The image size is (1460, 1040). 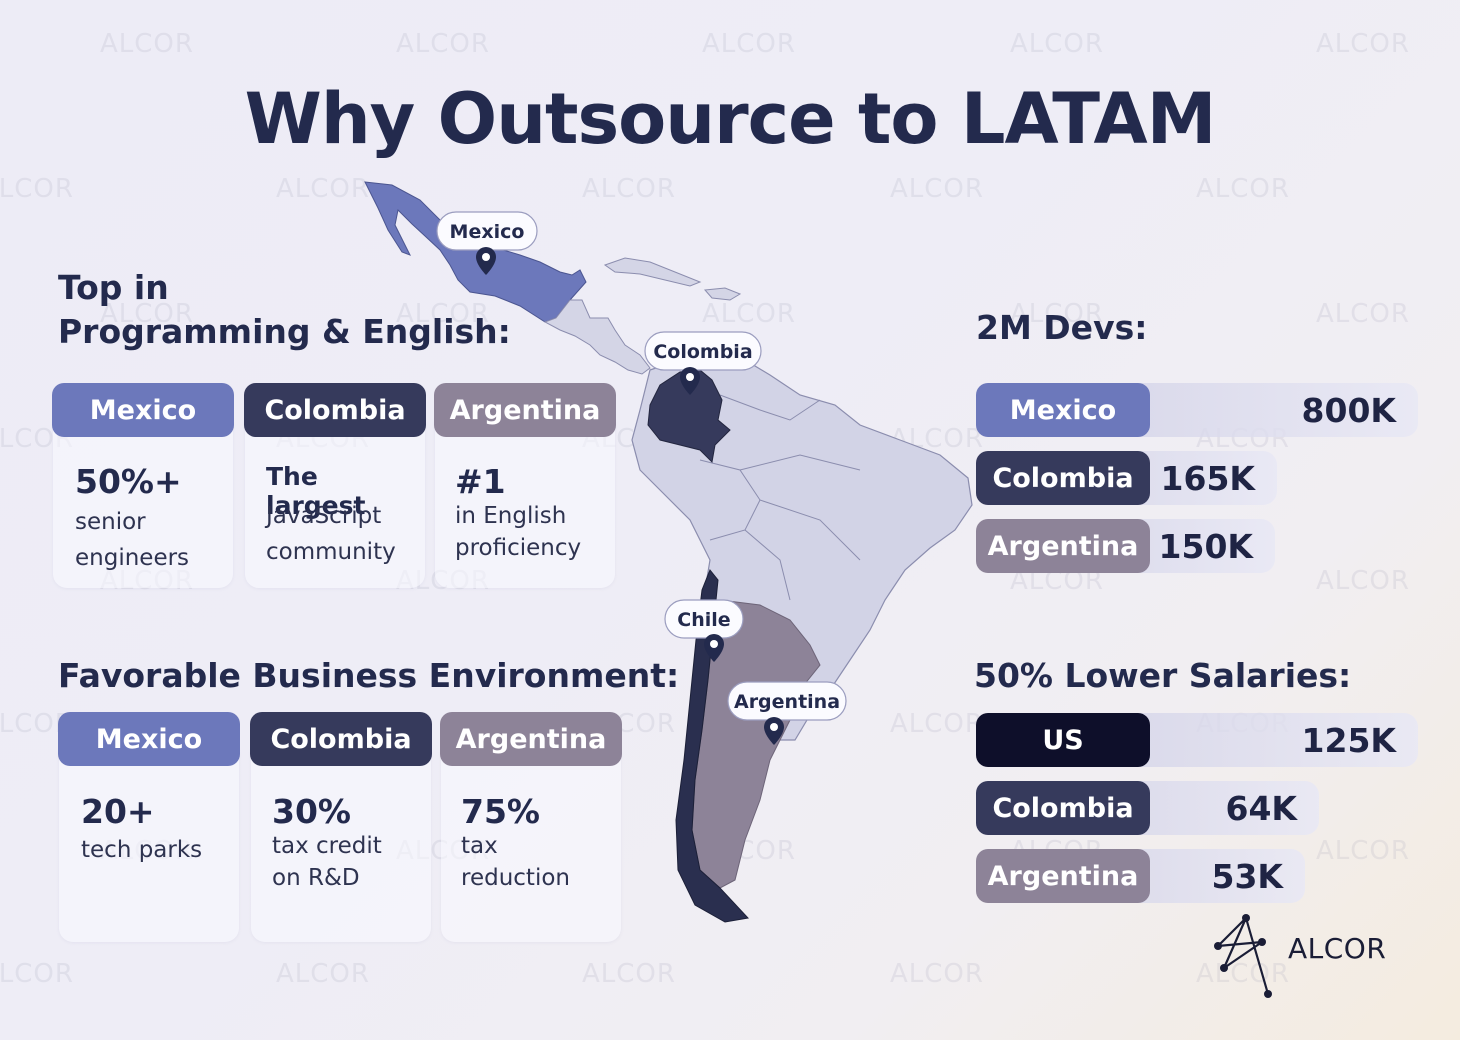 I want to click on map-pin-colombia: Colombia, so click(x=703, y=363).